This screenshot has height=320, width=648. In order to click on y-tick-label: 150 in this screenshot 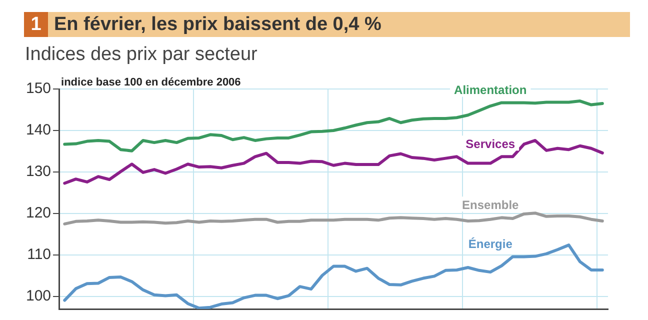, I will do `click(39, 89)`.